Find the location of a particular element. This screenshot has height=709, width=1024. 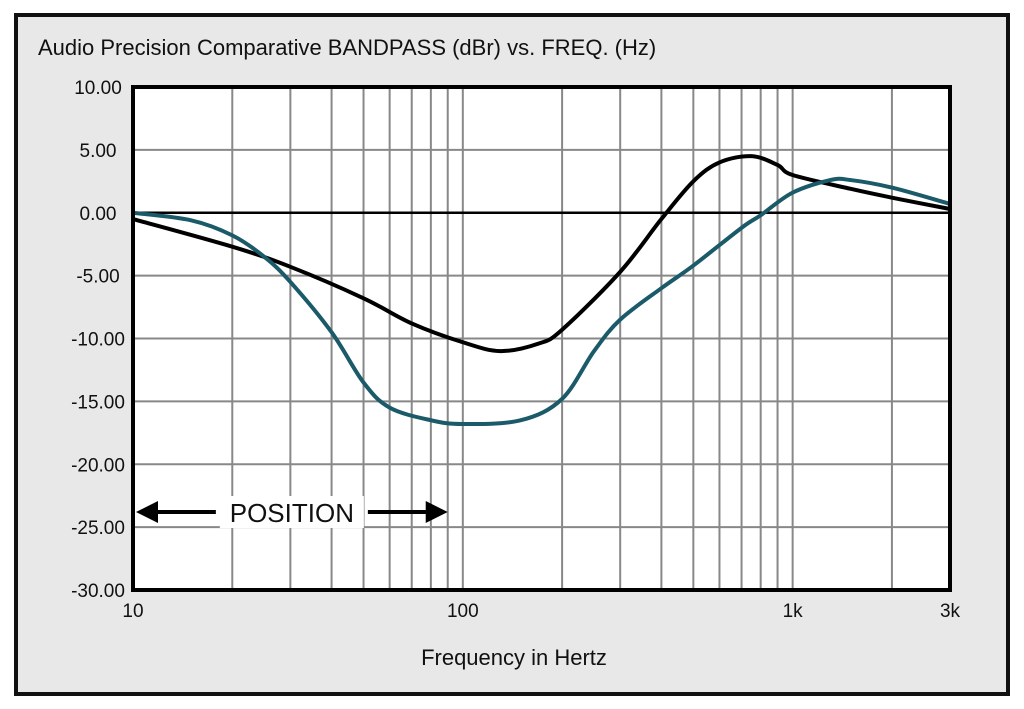

x-tick-label: 3k is located at coordinates (950, 611).